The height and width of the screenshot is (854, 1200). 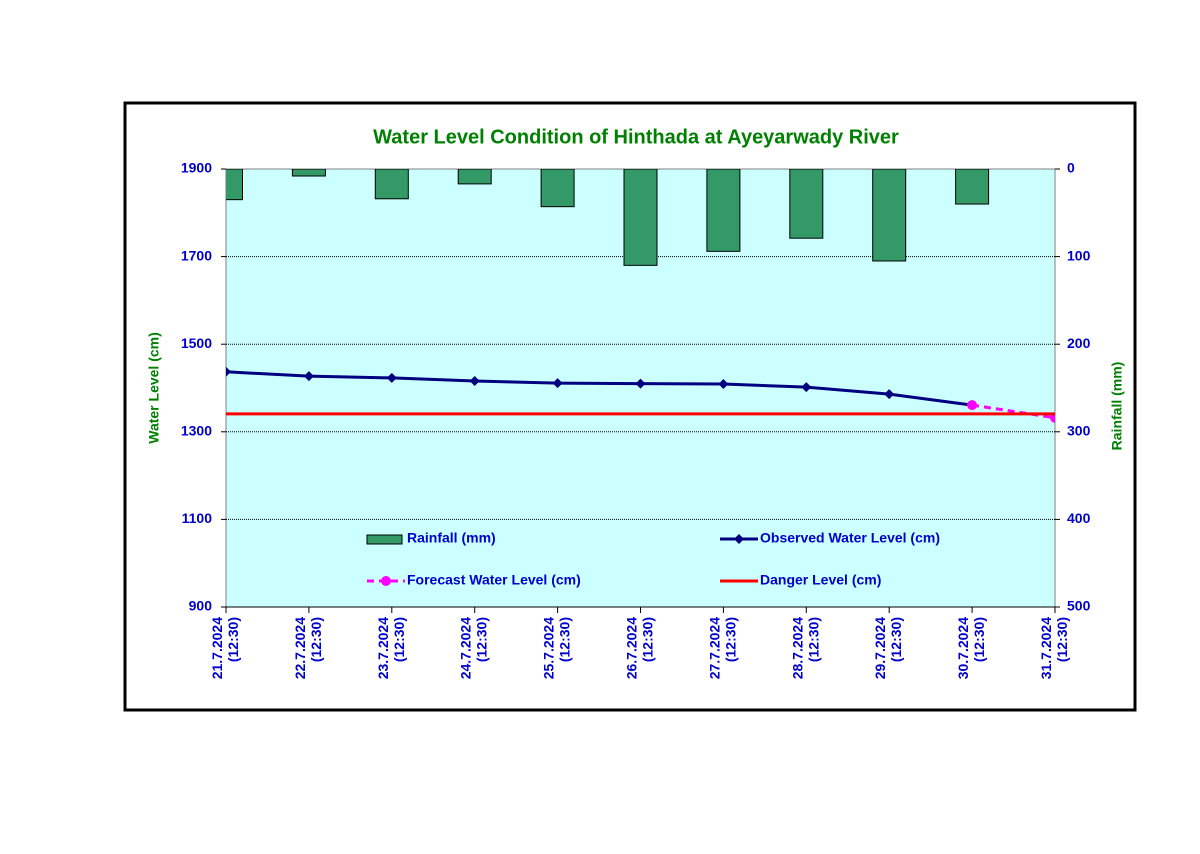 What do you see at coordinates (1079, 343) in the screenshot?
I see `y2-tick-label: 200` at bounding box center [1079, 343].